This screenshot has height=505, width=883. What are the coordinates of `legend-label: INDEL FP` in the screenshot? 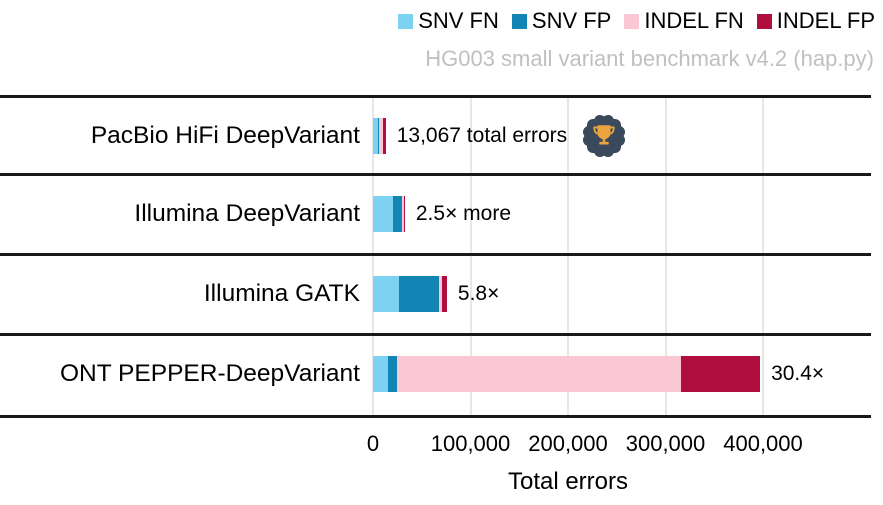 It's located at (825, 20).